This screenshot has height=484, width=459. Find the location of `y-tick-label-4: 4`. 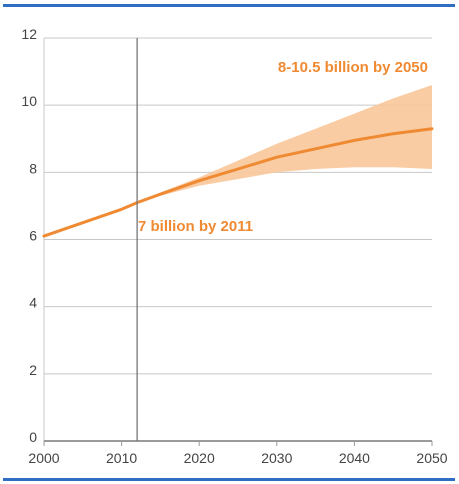

y-tick-label-4: 4 is located at coordinates (33, 303).